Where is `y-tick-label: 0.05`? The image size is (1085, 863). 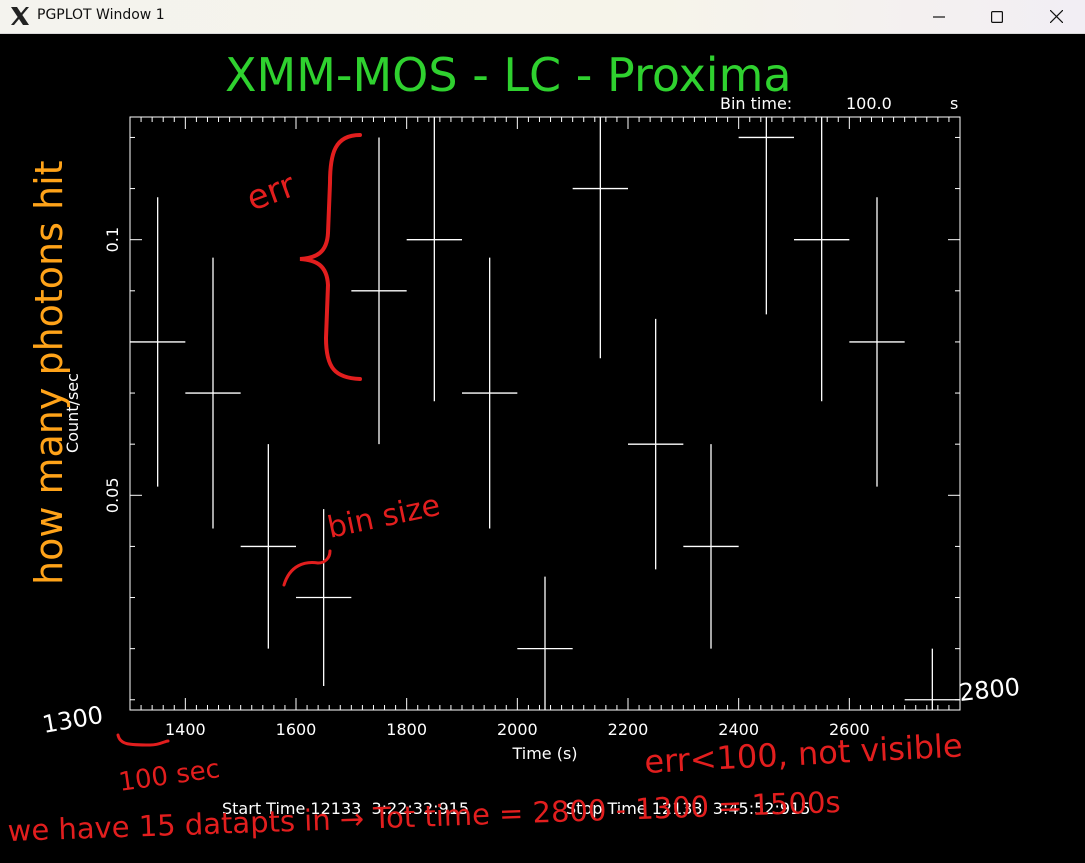
y-tick-label: 0.05 is located at coordinates (112, 495).